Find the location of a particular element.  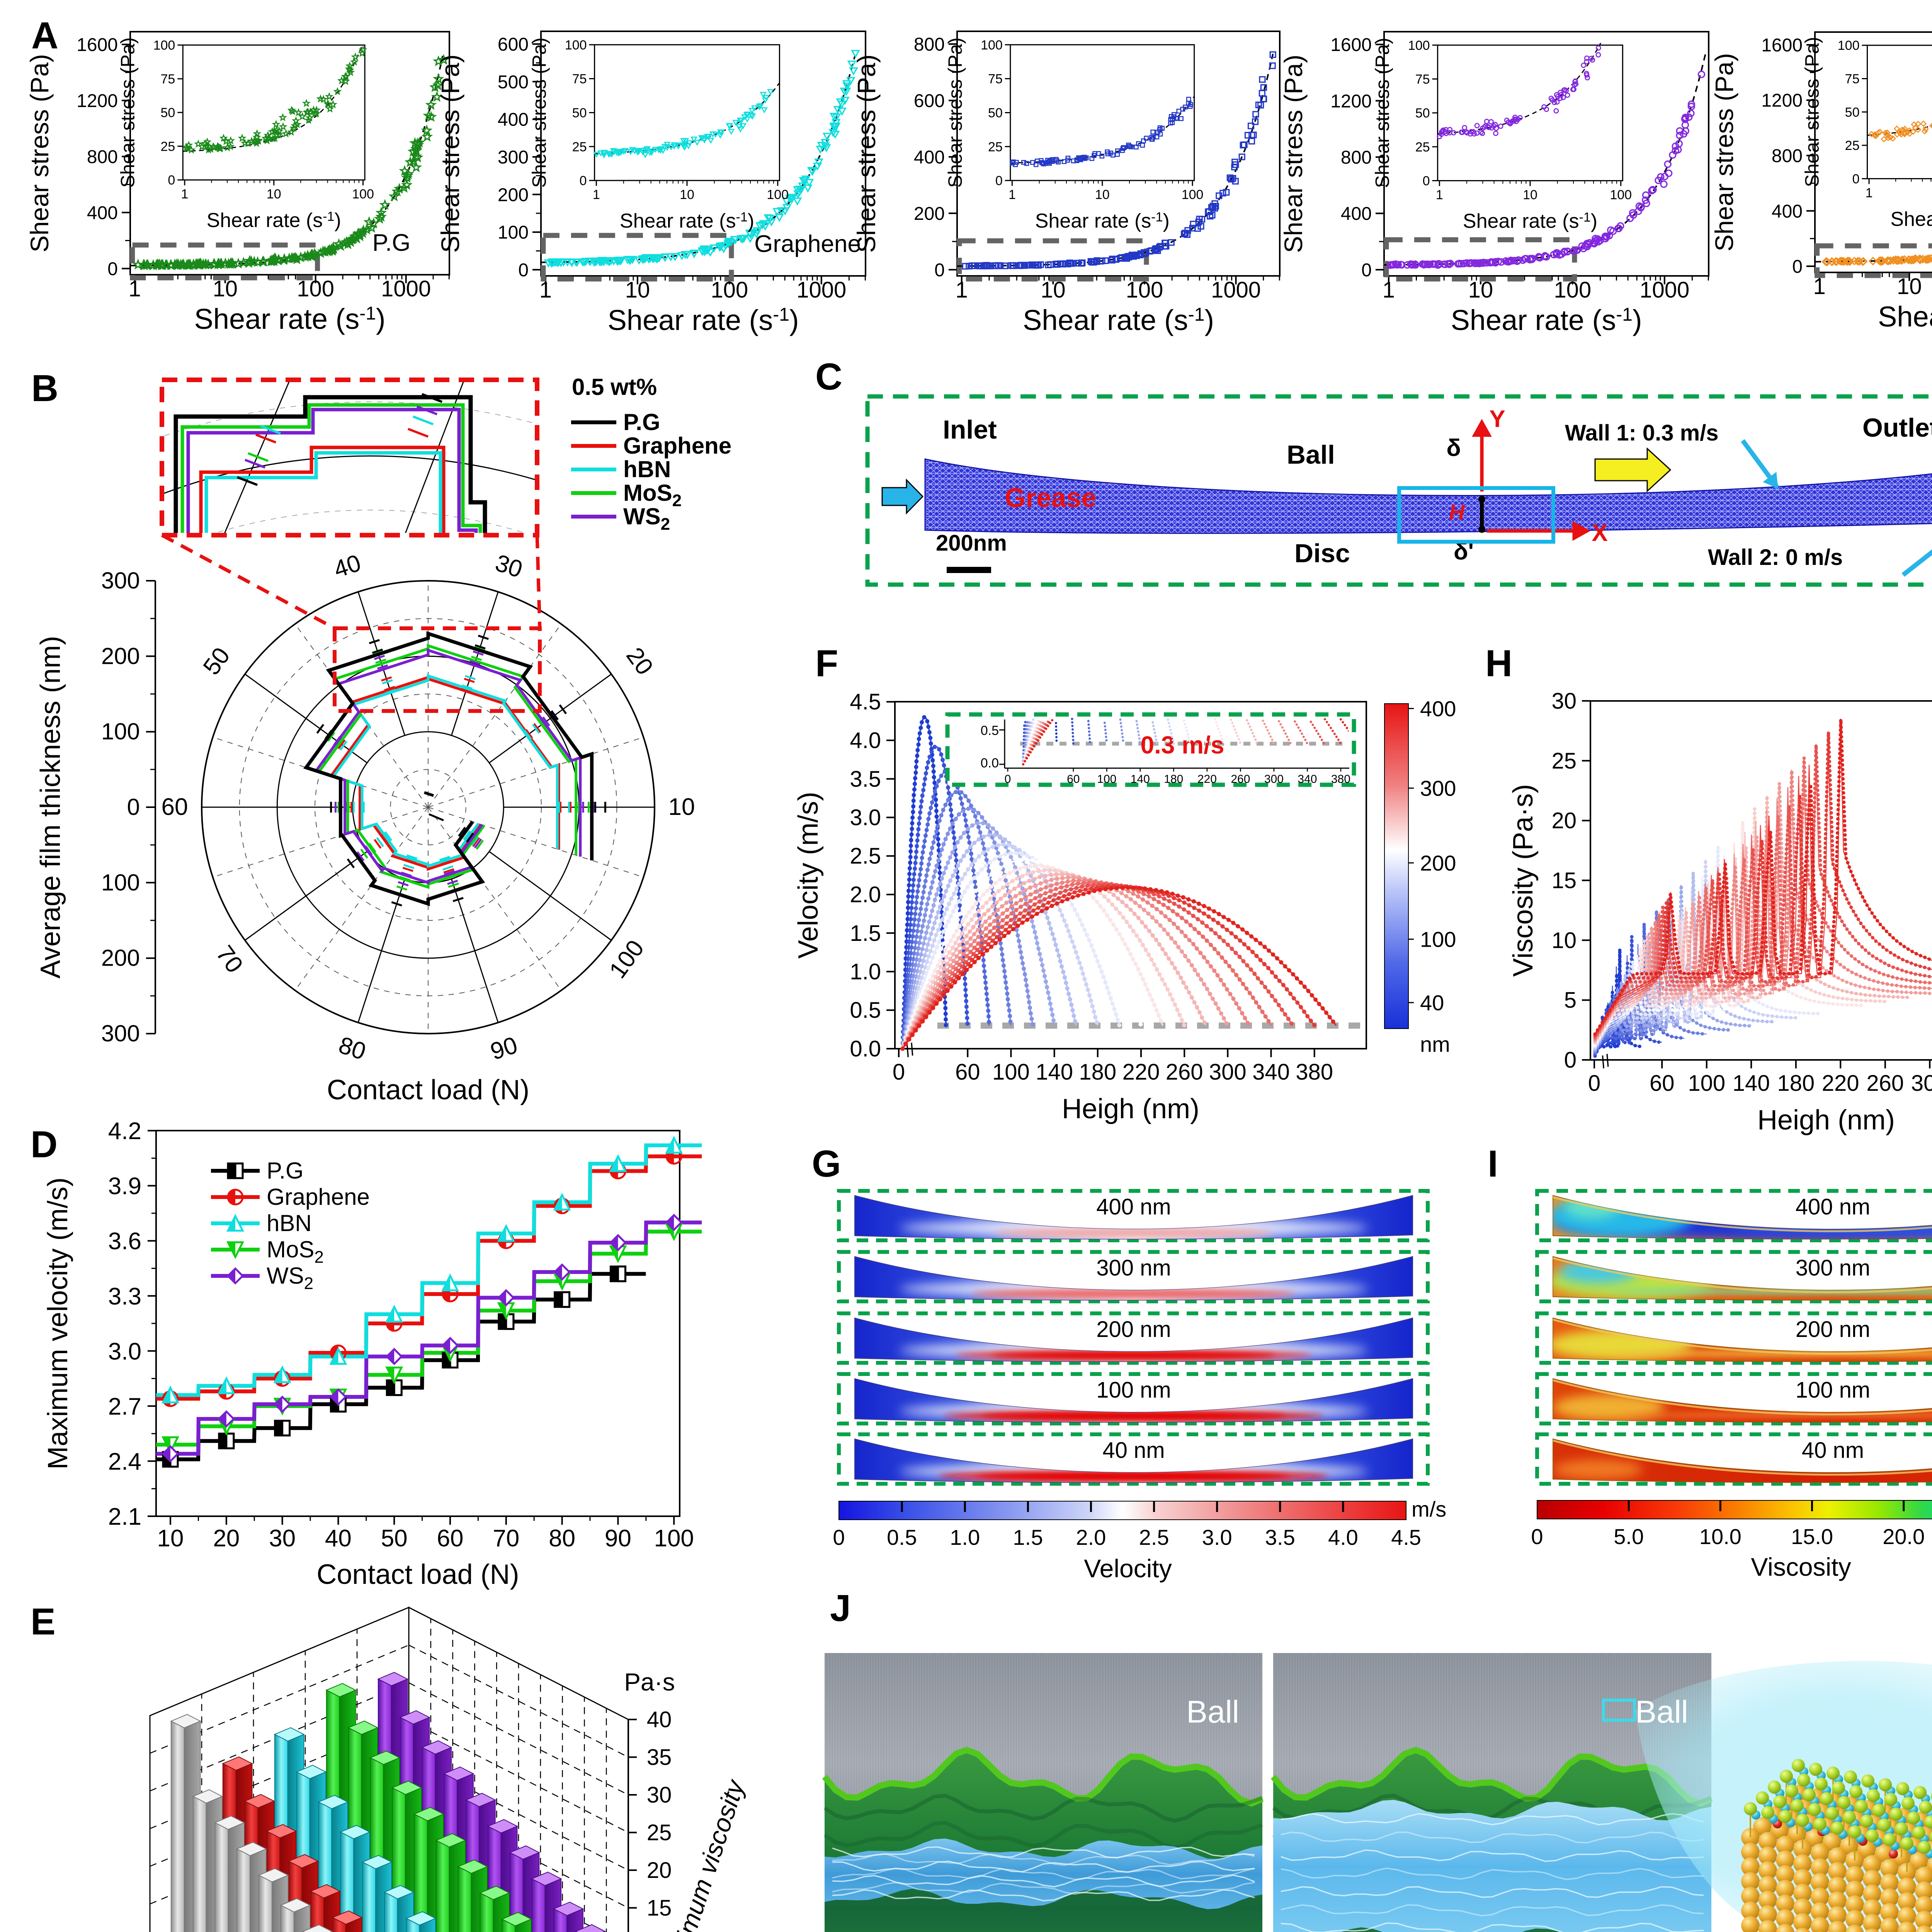

svg-text: 800 is located at coordinates (103, 157).